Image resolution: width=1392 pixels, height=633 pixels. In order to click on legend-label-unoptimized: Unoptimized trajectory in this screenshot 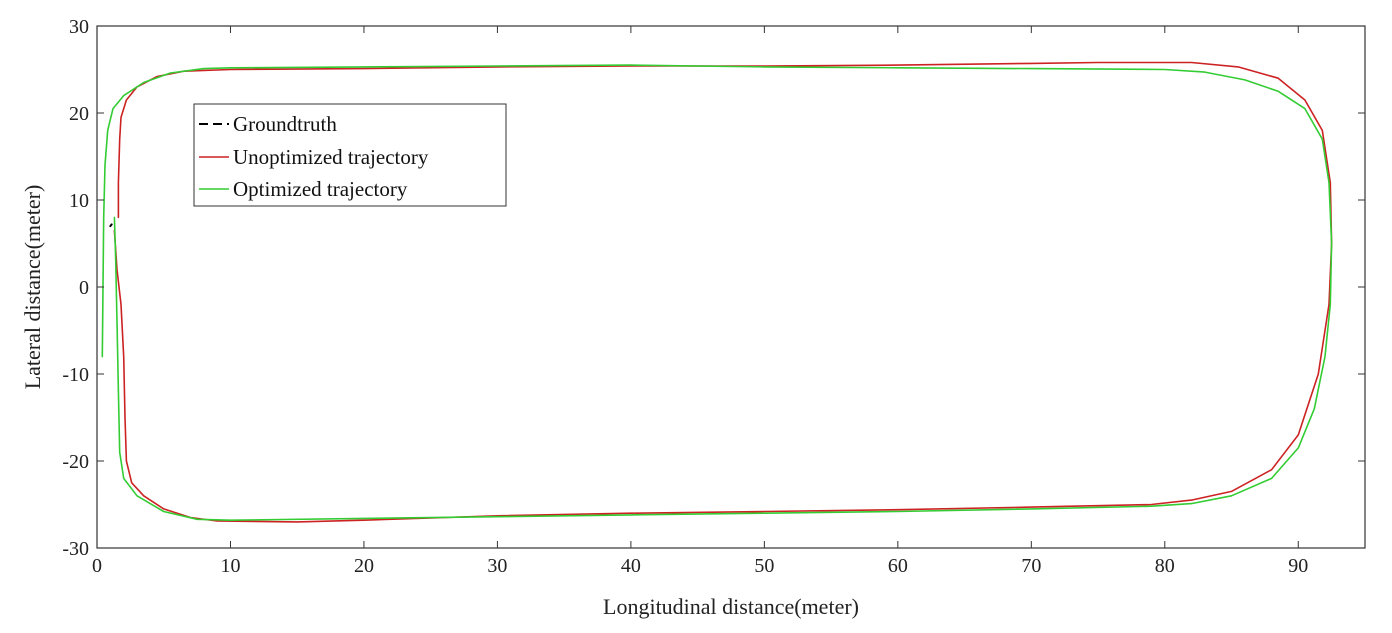, I will do `click(331, 157)`.